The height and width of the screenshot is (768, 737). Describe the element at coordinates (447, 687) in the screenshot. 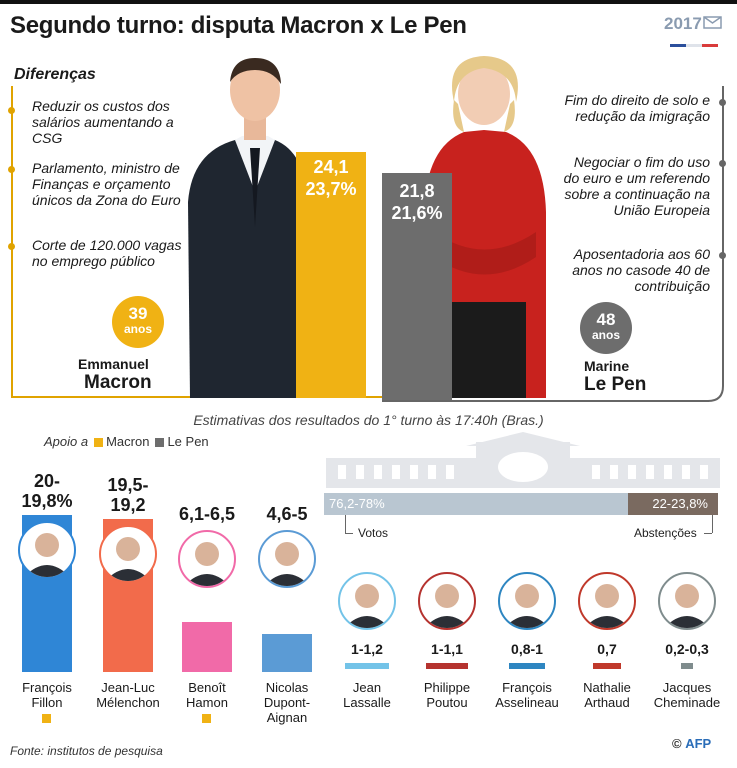

I see `candidate-name-philippe-poutou: Philippe` at that location.